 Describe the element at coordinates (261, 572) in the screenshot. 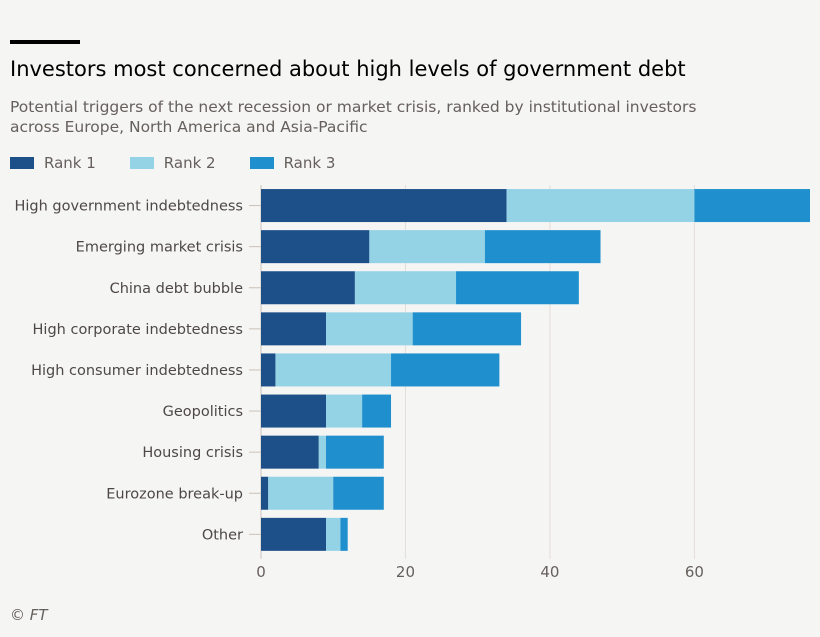

I see `x-tick-label: 0` at that location.